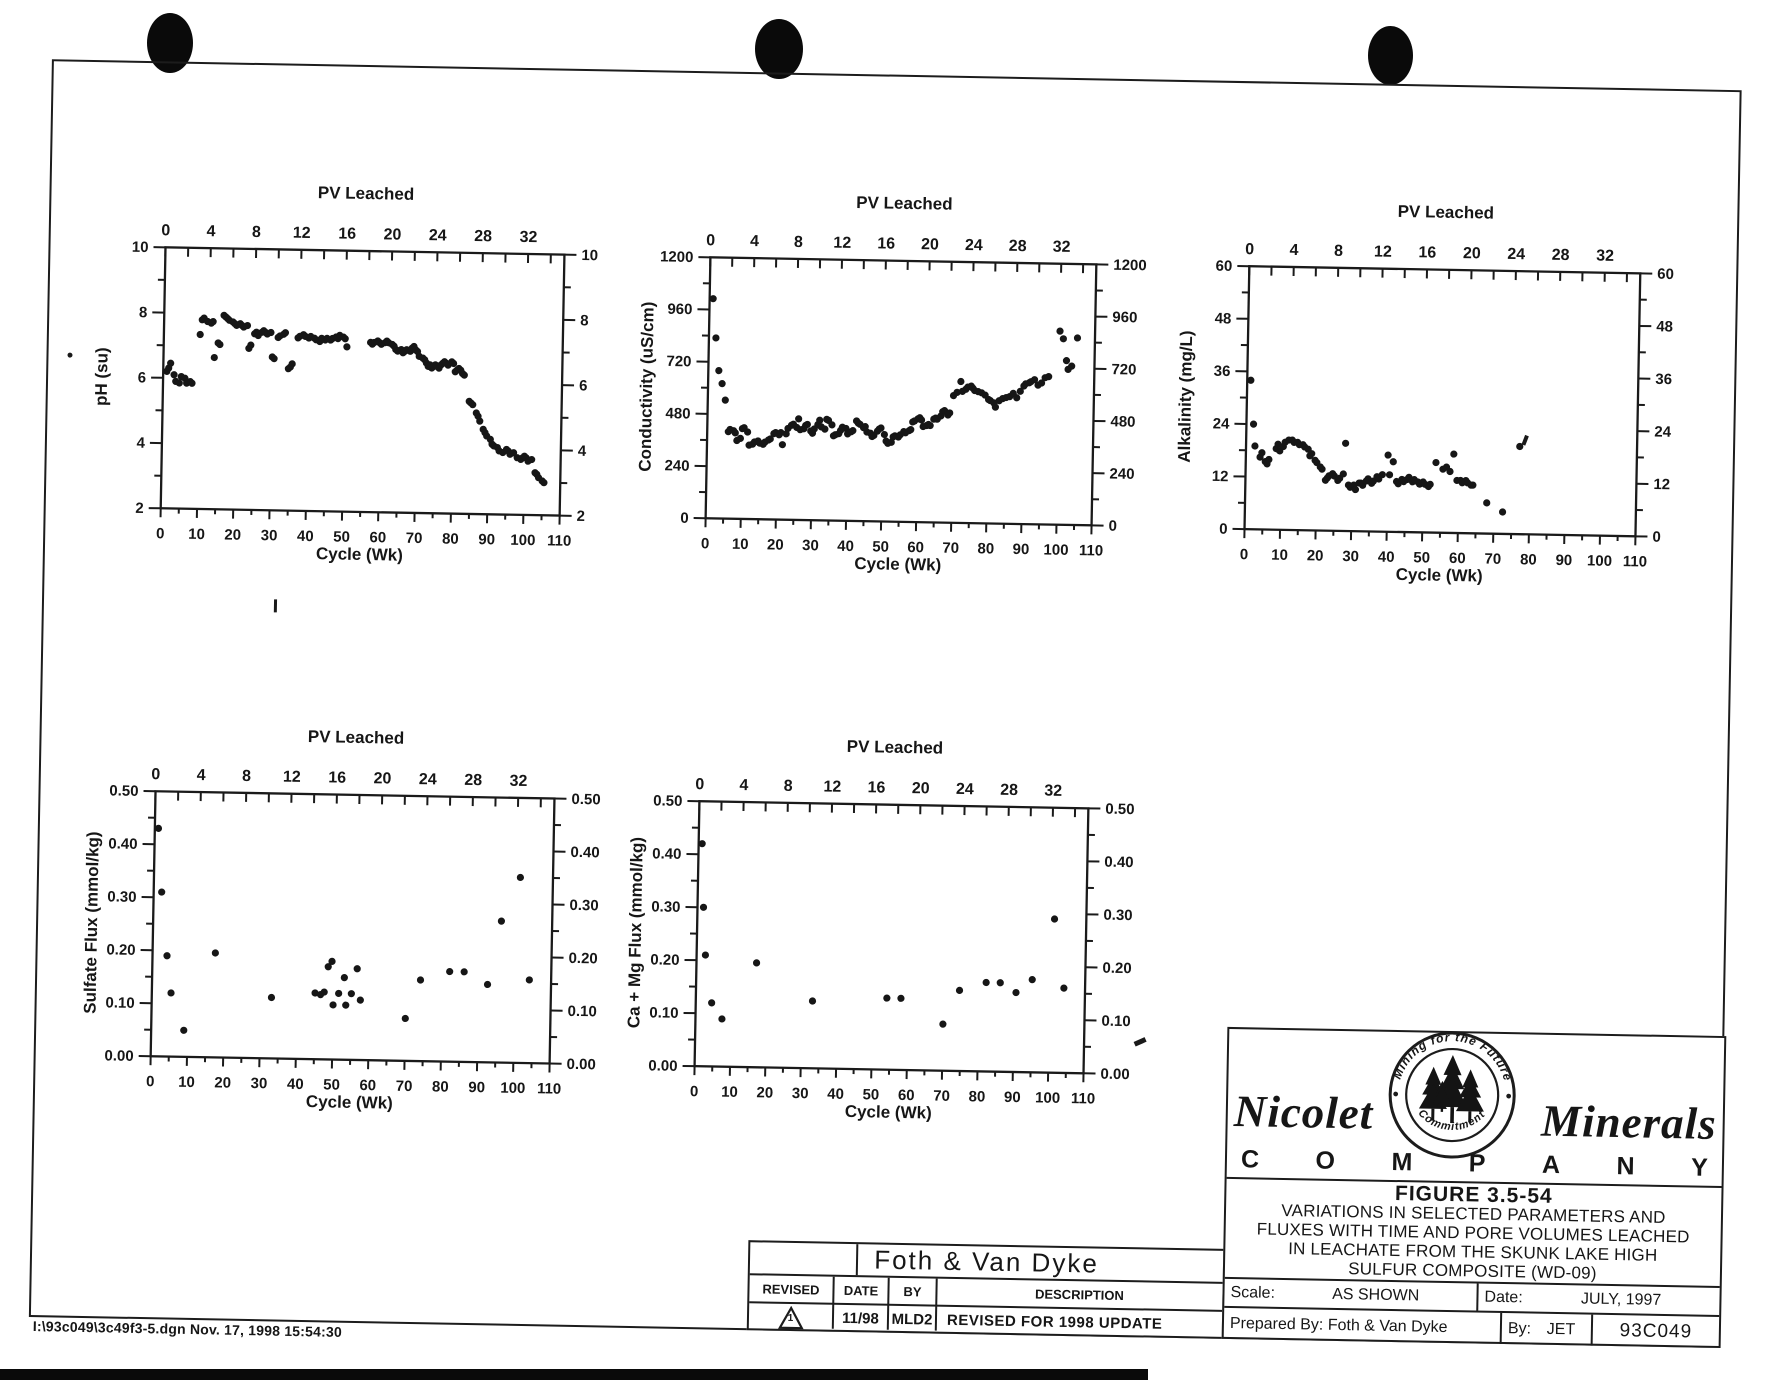  Describe the element at coordinates (102, 376) in the screenshot. I see `y-axis-title: pH (su)` at that location.